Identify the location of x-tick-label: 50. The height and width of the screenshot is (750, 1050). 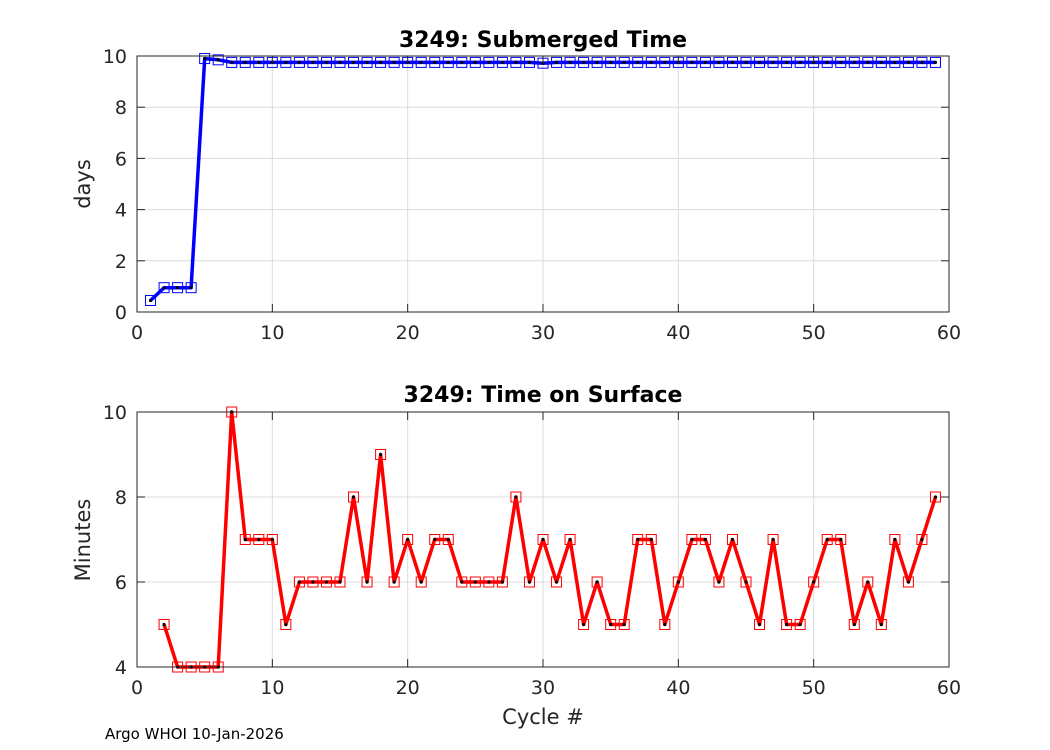
(814, 688).